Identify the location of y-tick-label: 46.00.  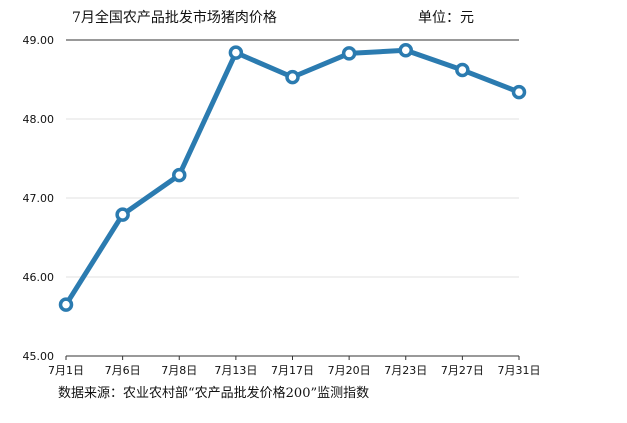
(39, 277).